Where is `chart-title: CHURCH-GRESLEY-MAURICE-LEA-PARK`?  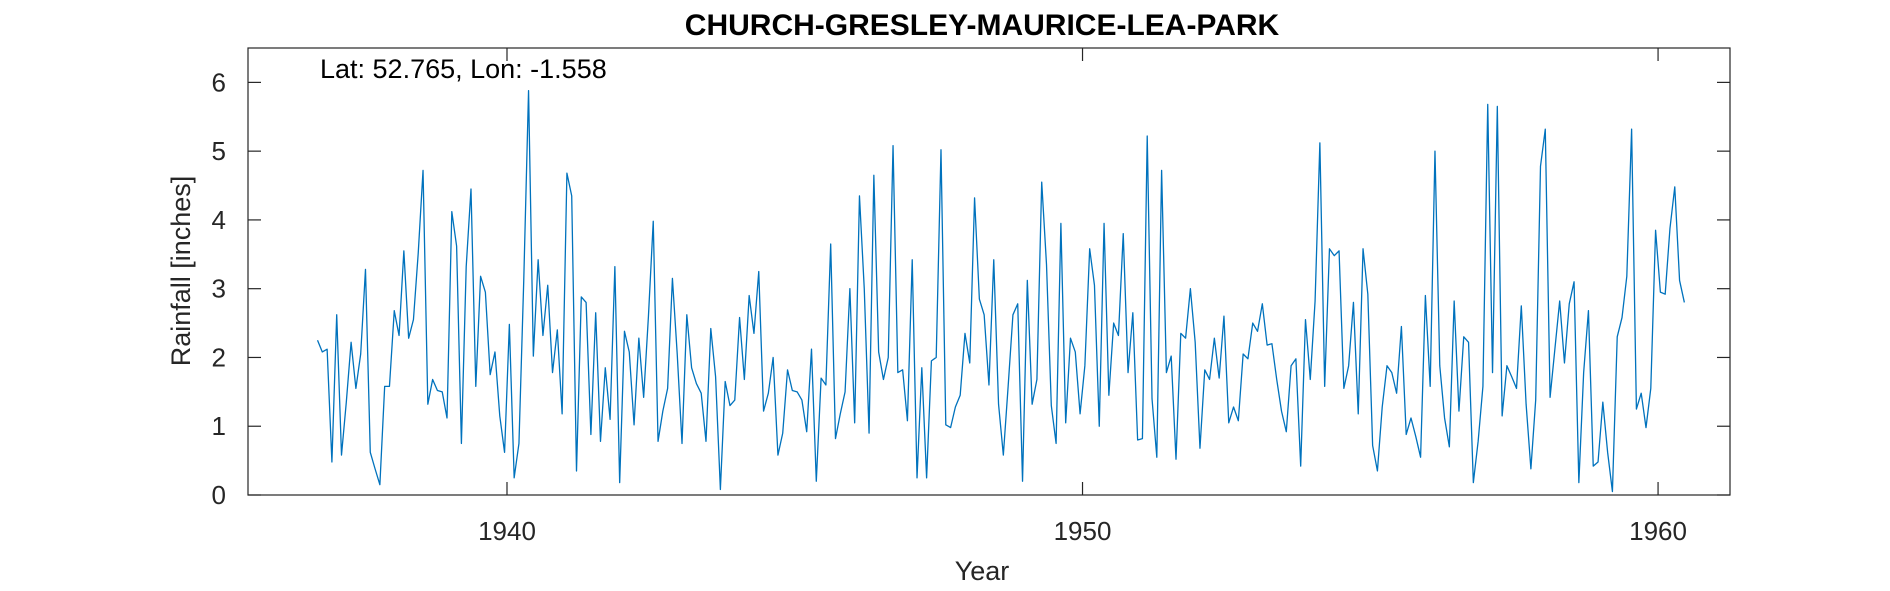 chart-title: CHURCH-GRESLEY-MAURICE-LEA-PARK is located at coordinates (982, 25).